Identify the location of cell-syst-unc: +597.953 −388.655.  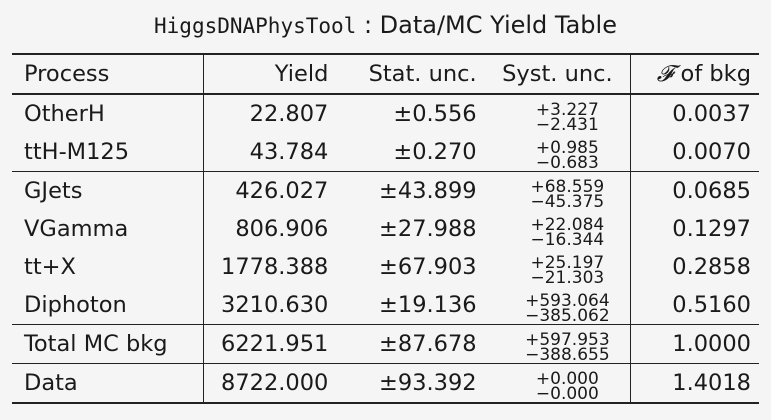
(557, 344).